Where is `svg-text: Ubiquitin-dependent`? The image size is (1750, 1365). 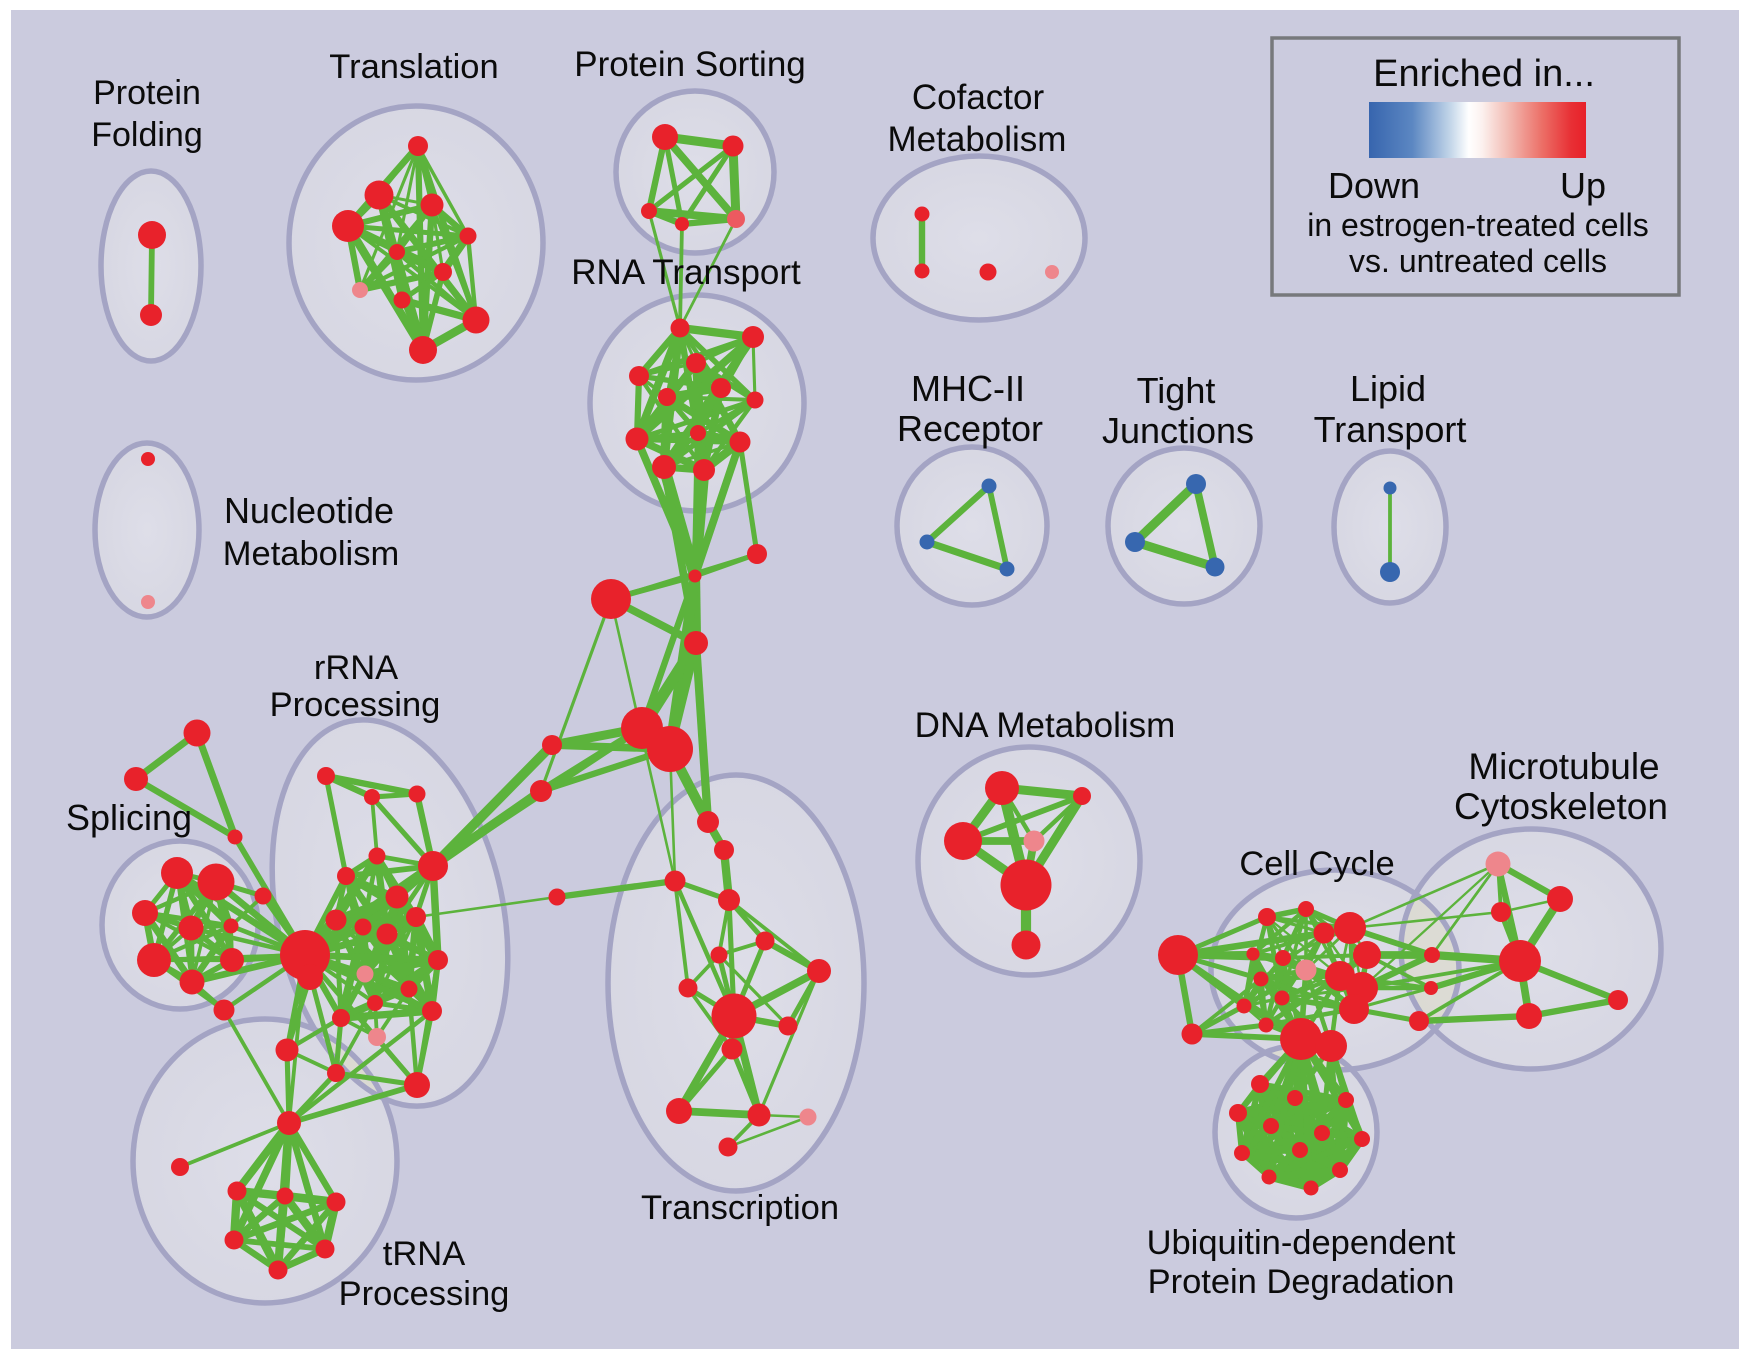
svg-text: Ubiquitin-dependent is located at coordinates (1301, 1243).